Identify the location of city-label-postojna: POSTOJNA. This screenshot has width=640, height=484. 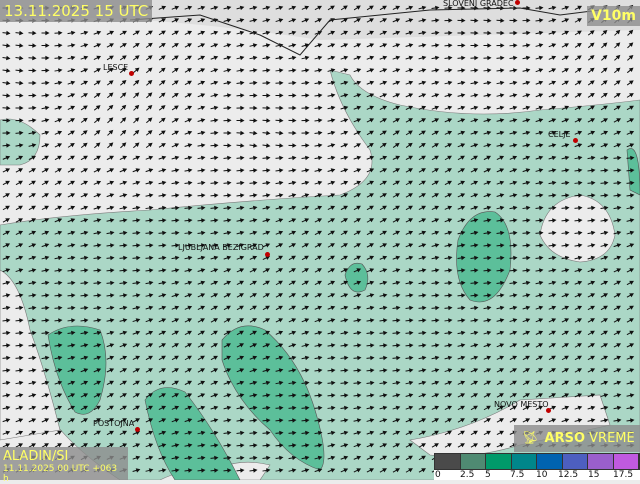
(114, 423).